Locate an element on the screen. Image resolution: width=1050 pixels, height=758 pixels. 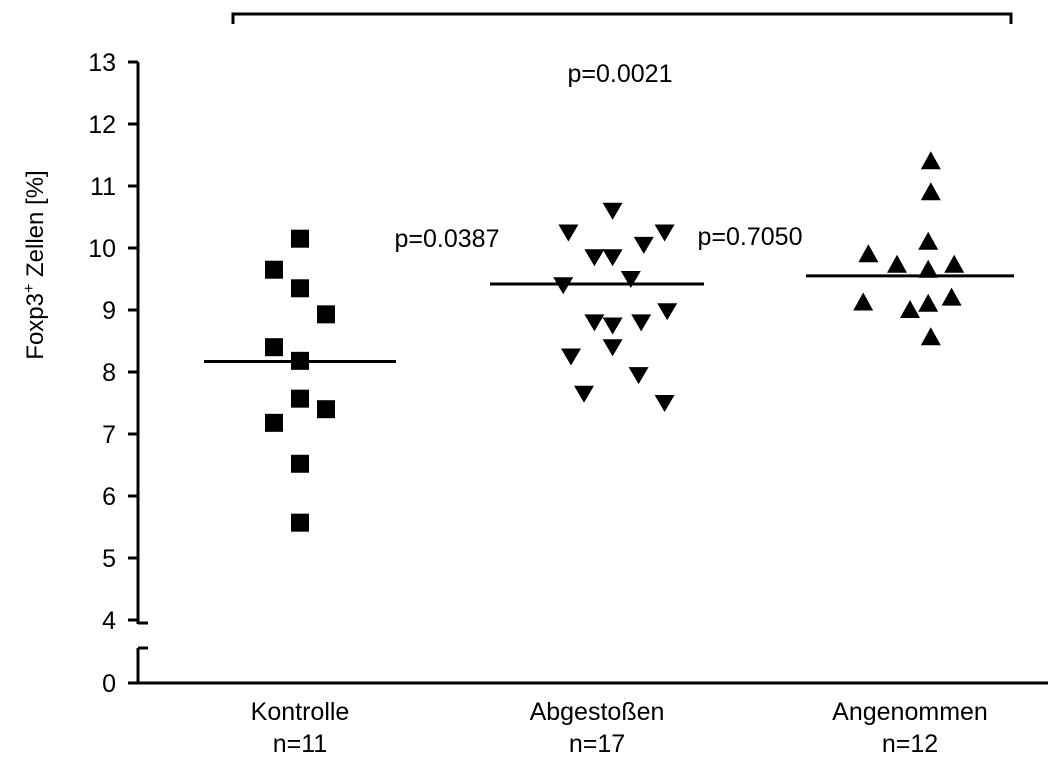
category-n-label: n=12 is located at coordinates (910, 744).